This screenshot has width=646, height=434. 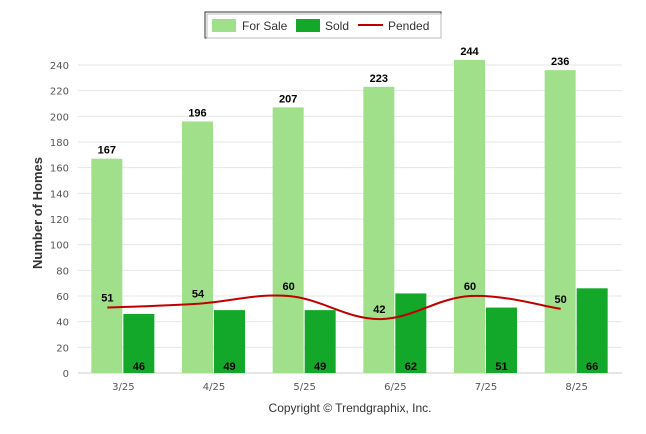 I want to click on legend-swatch-sold, so click(x=308, y=25).